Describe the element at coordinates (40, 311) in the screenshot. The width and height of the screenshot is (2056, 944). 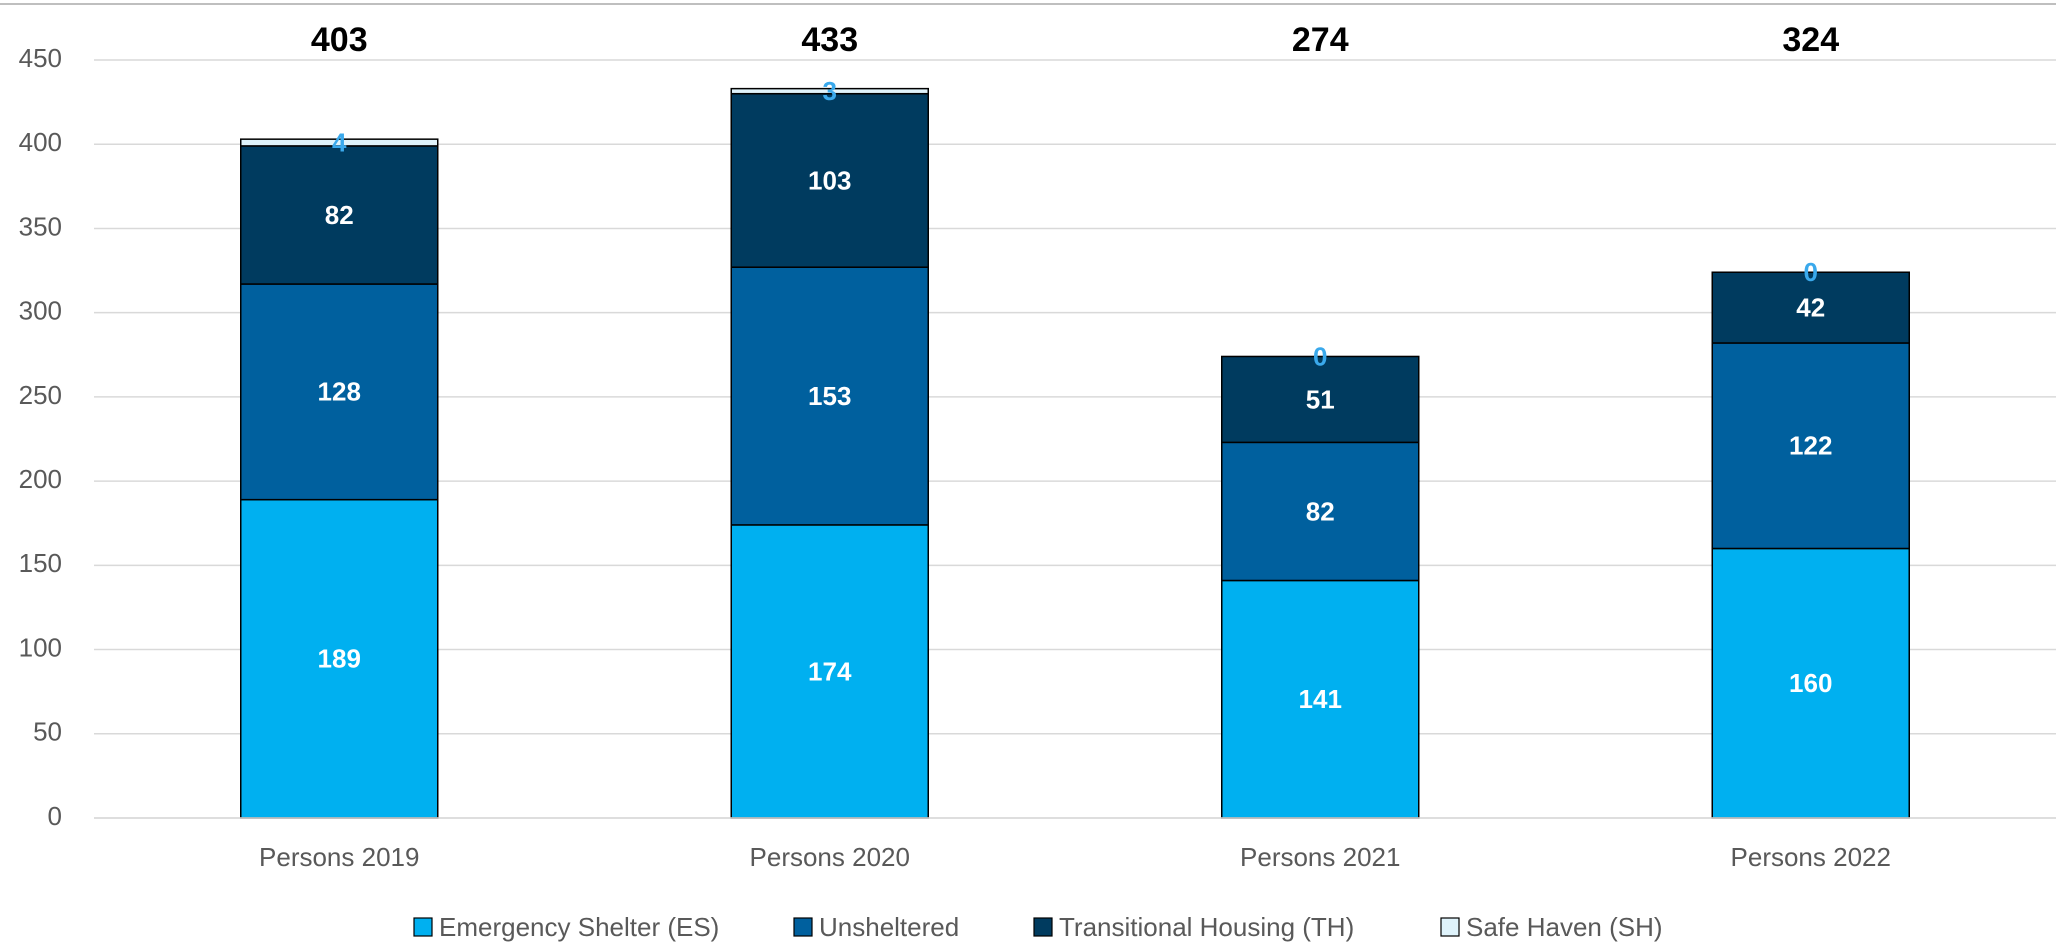
I see `y-tick-label: 300` at that location.